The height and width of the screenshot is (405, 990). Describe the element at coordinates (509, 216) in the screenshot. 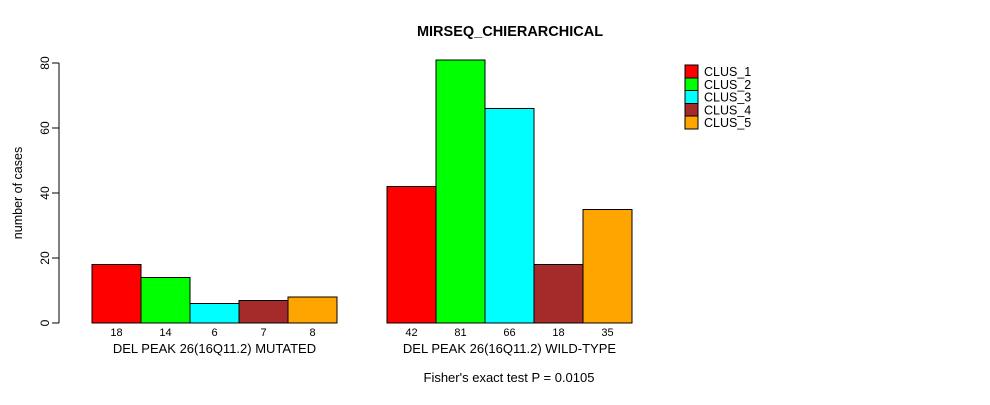

I see `bar-clus_3-group2` at that location.